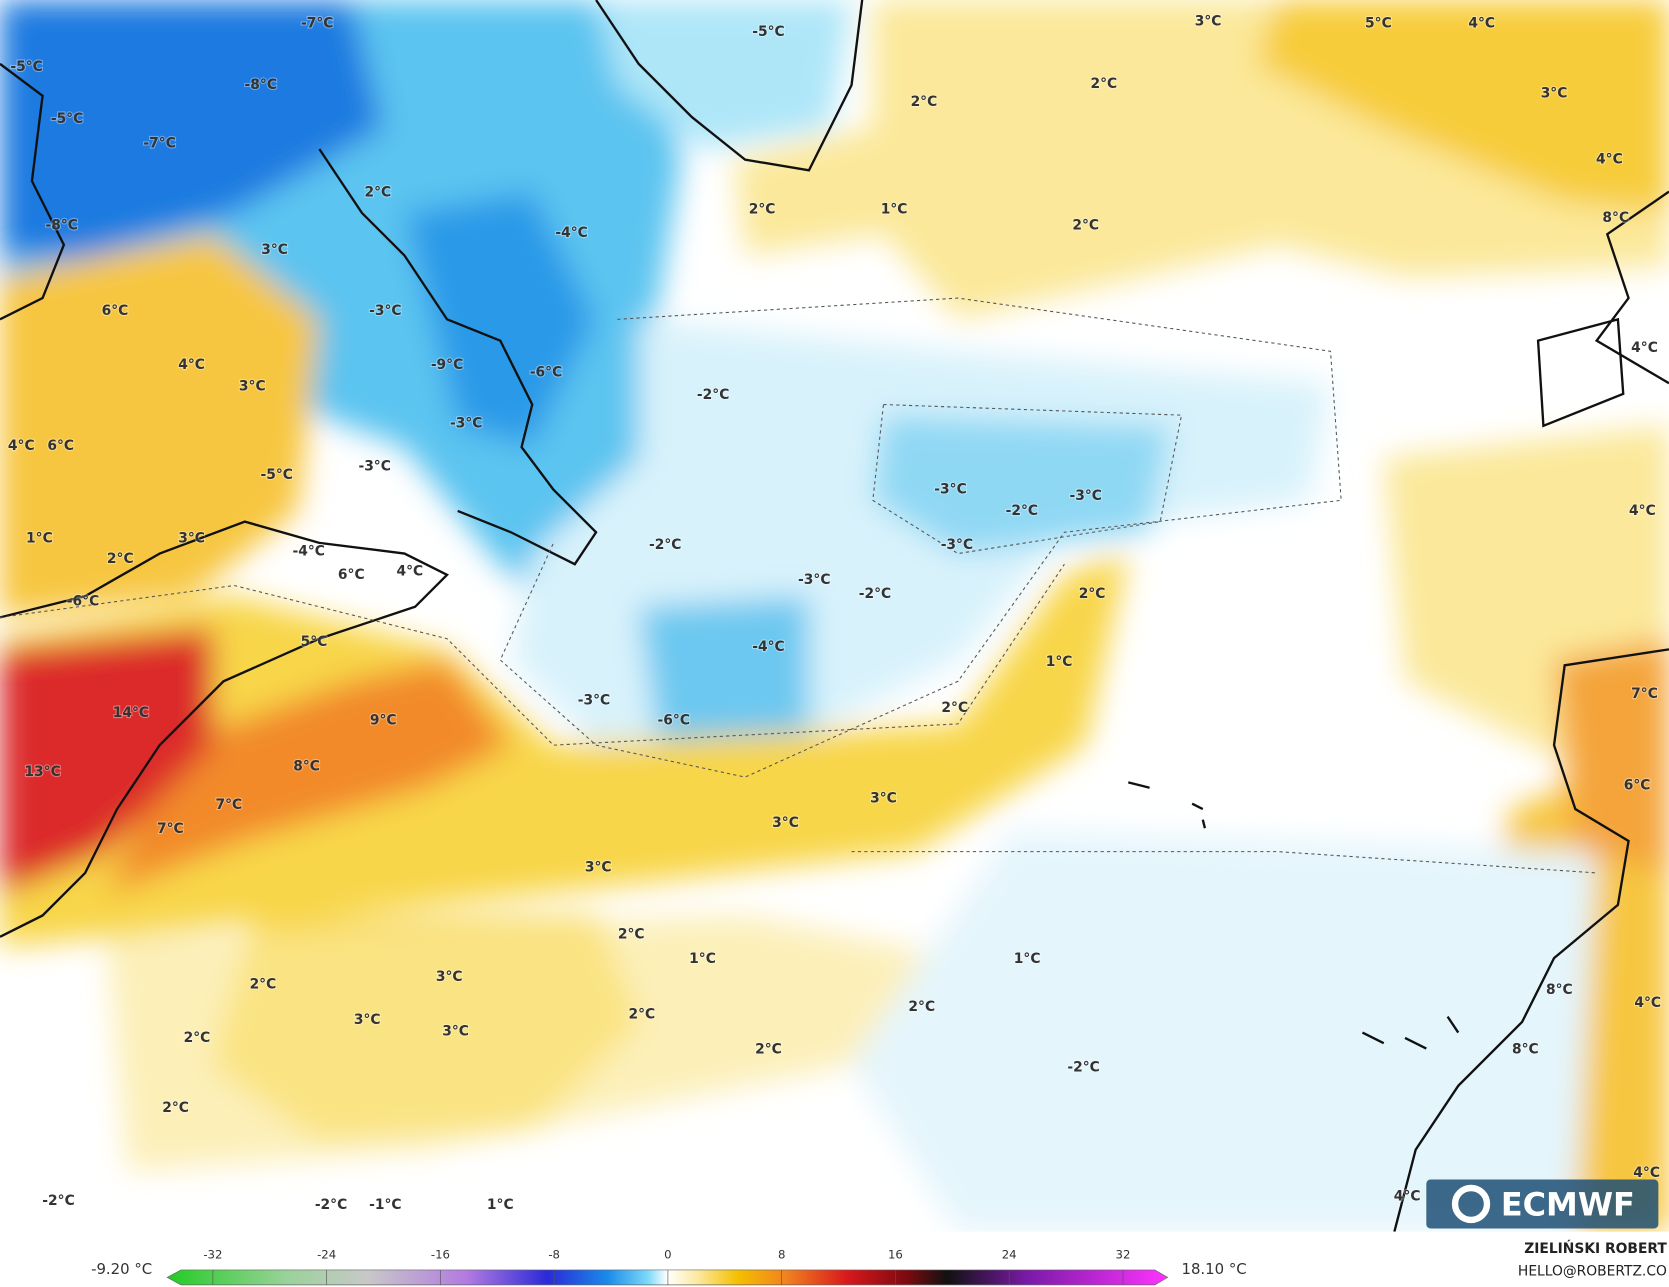 This screenshot has height=1287, width=1669. I want to click on contact: HELLO@ROBERTZ.CO, so click(1592, 1271).